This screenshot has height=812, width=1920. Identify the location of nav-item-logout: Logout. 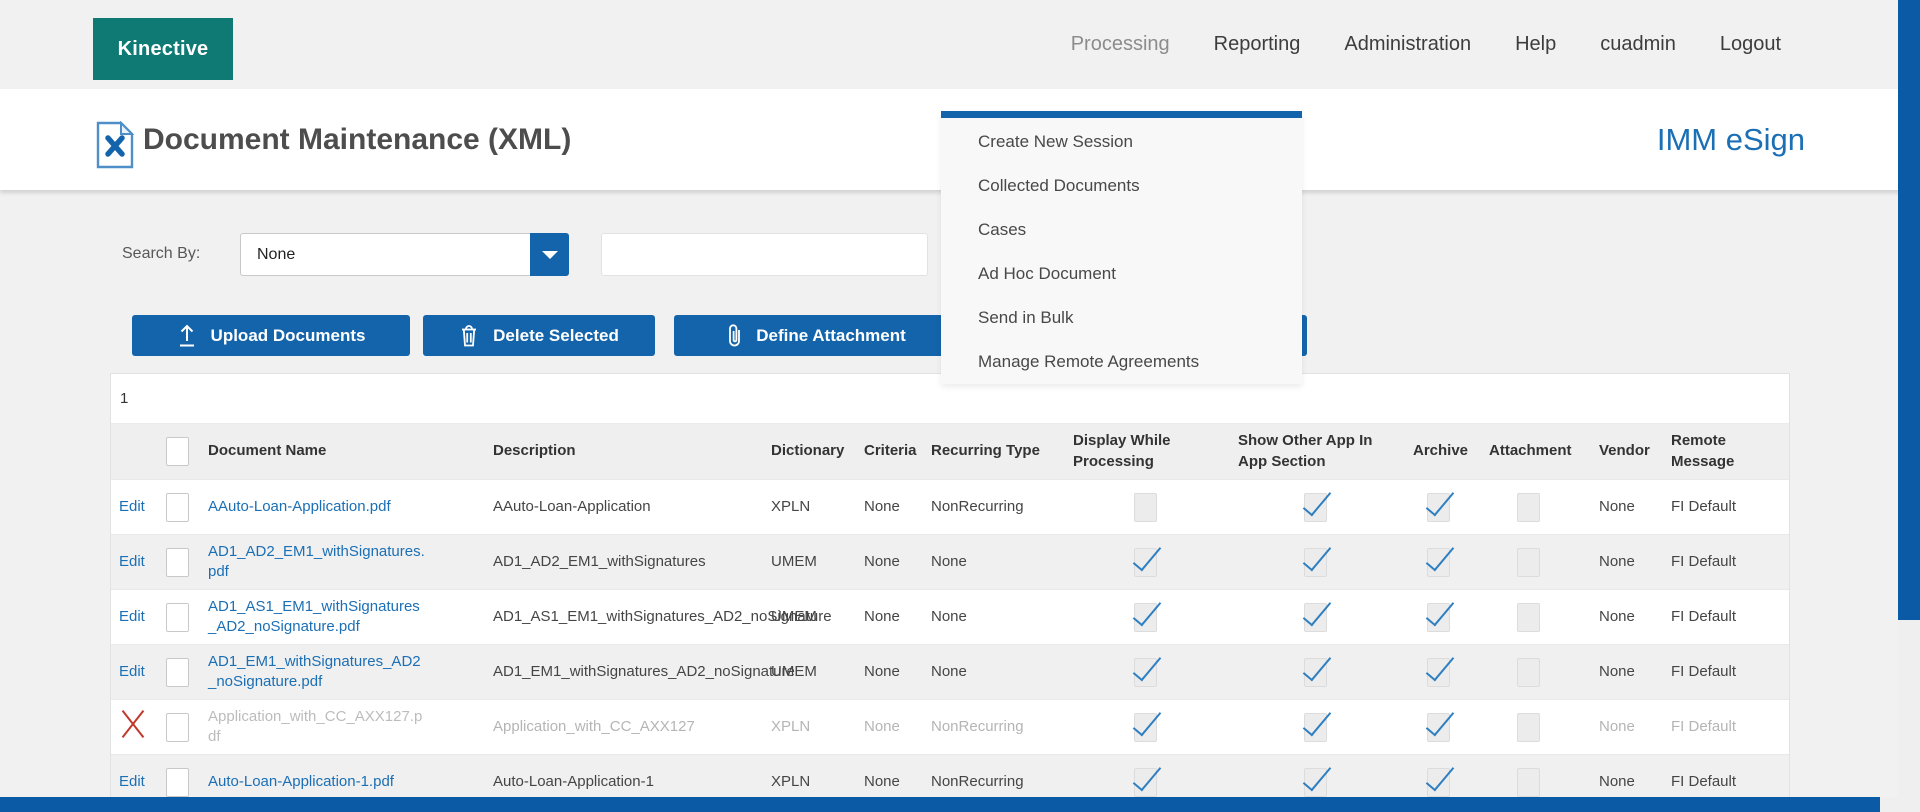
(1750, 44).